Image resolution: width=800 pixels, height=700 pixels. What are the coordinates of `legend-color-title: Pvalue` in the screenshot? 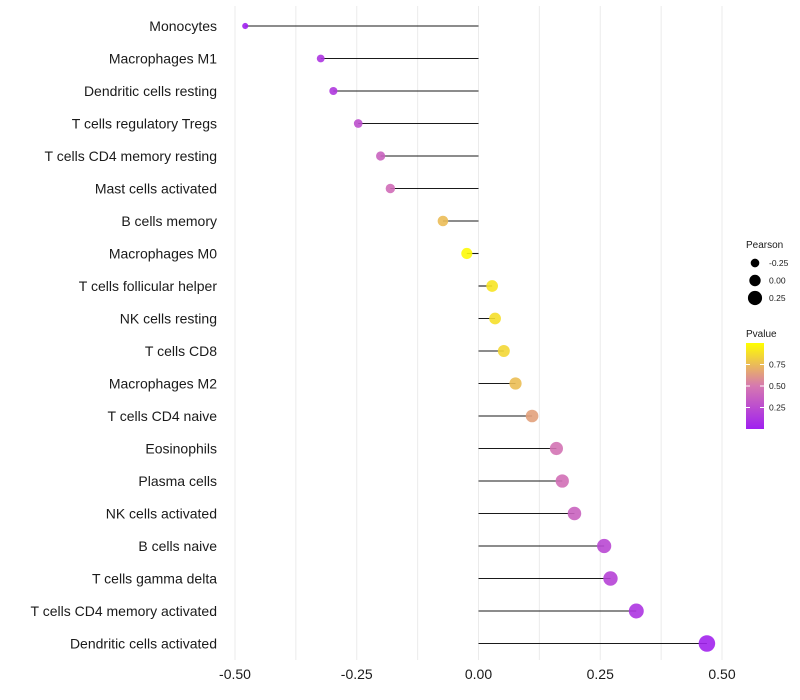 It's located at (761, 334).